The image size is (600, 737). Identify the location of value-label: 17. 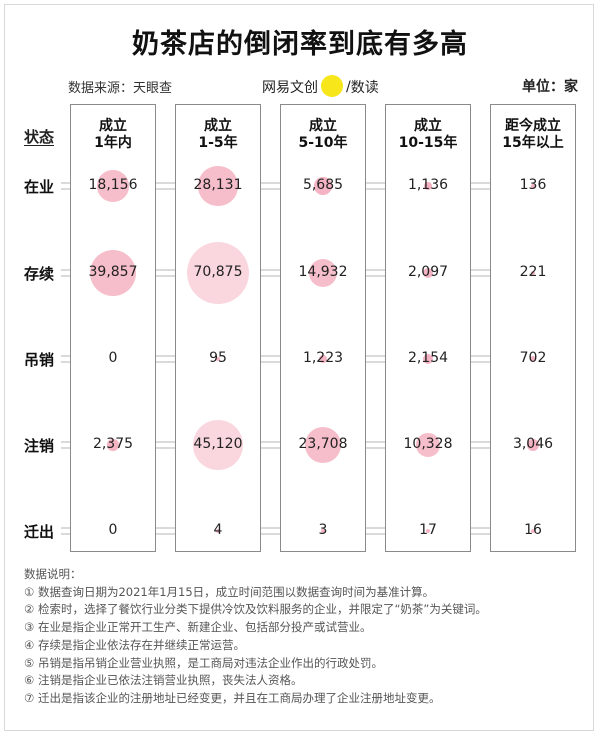
(428, 530).